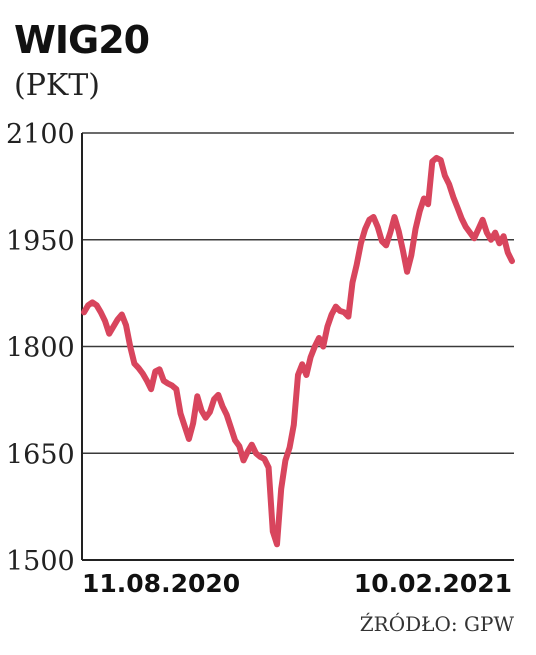 This screenshot has width=536, height=655. I want to click on source-note: ŹRÓDŁO: GPW, so click(436, 624).